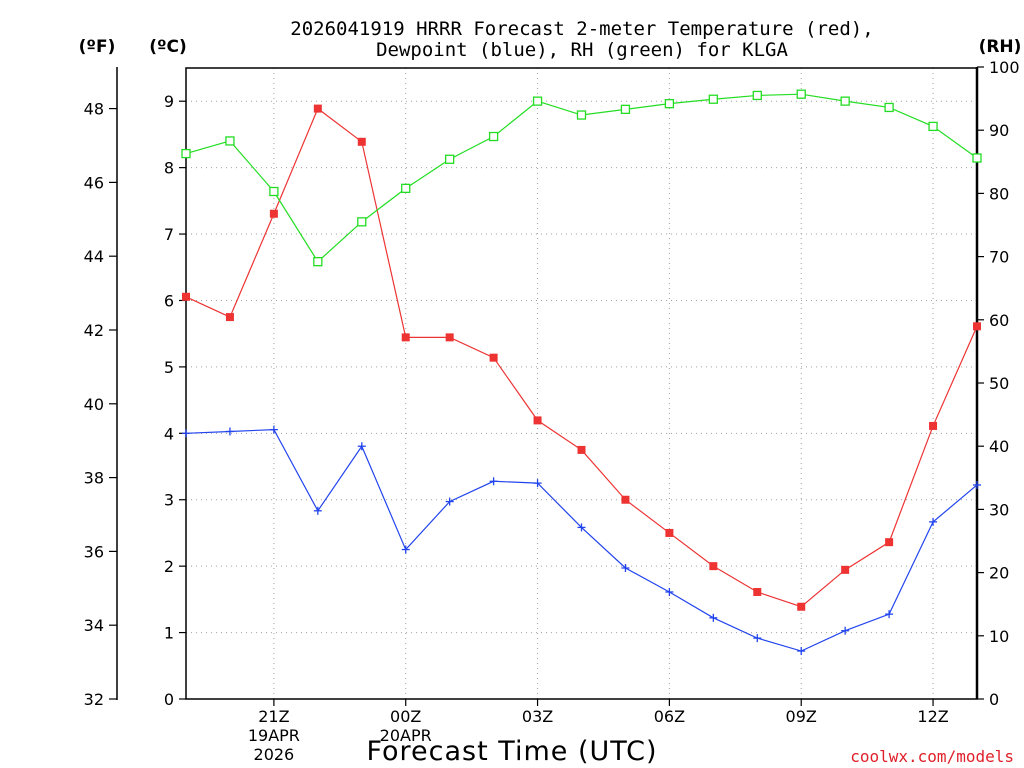 The width and height of the screenshot is (1024, 768). I want to click on chart-title-line2: Dewpoint (blue), RH (green) for KLGA, so click(582, 50).